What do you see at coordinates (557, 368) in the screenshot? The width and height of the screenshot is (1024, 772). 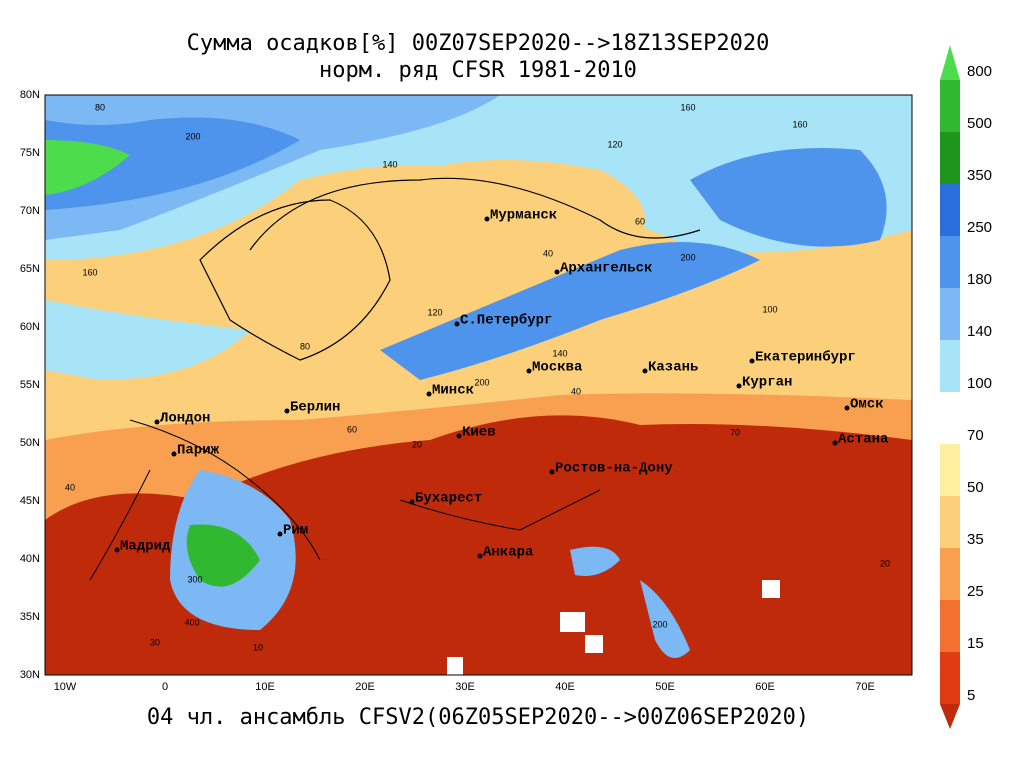 I see `city-label: Москва` at bounding box center [557, 368].